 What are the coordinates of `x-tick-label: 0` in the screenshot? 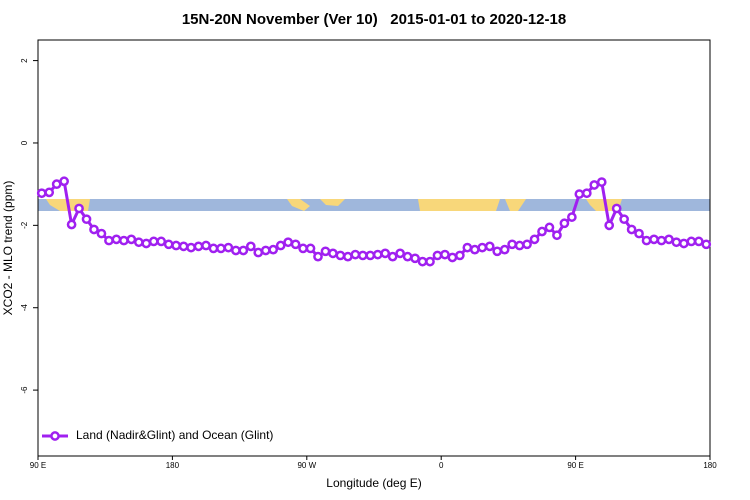 It's located at (441, 465).